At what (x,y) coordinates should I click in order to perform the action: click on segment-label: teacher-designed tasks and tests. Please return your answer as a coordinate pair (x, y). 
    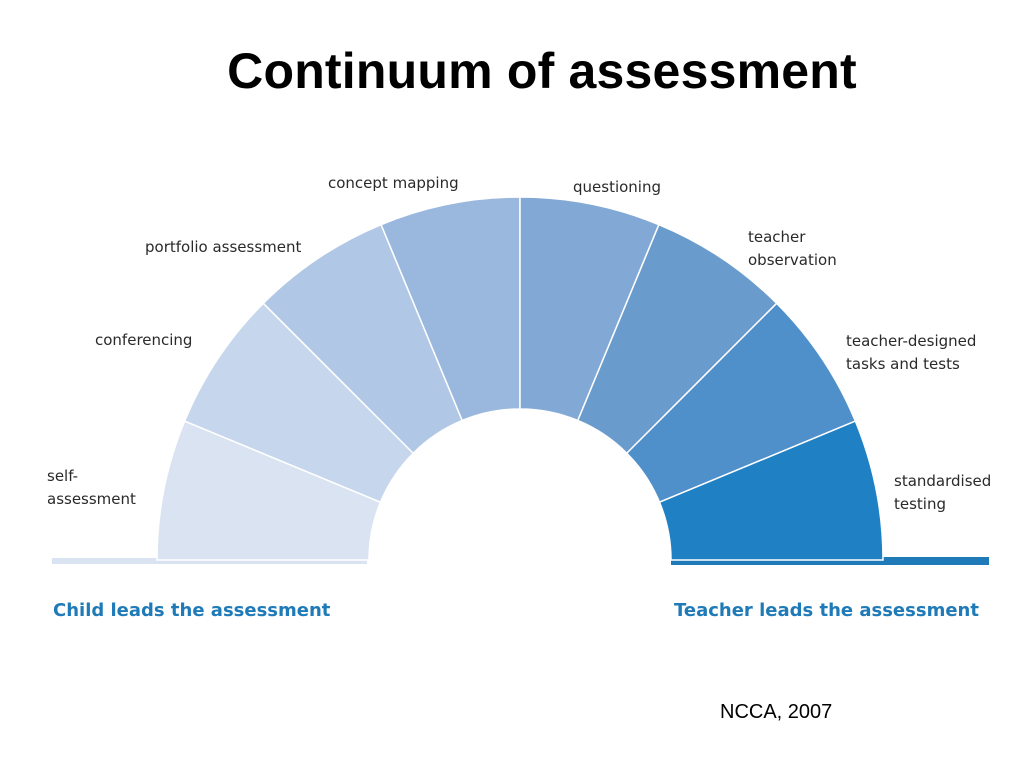
    Looking at the image, I should click on (911, 352).